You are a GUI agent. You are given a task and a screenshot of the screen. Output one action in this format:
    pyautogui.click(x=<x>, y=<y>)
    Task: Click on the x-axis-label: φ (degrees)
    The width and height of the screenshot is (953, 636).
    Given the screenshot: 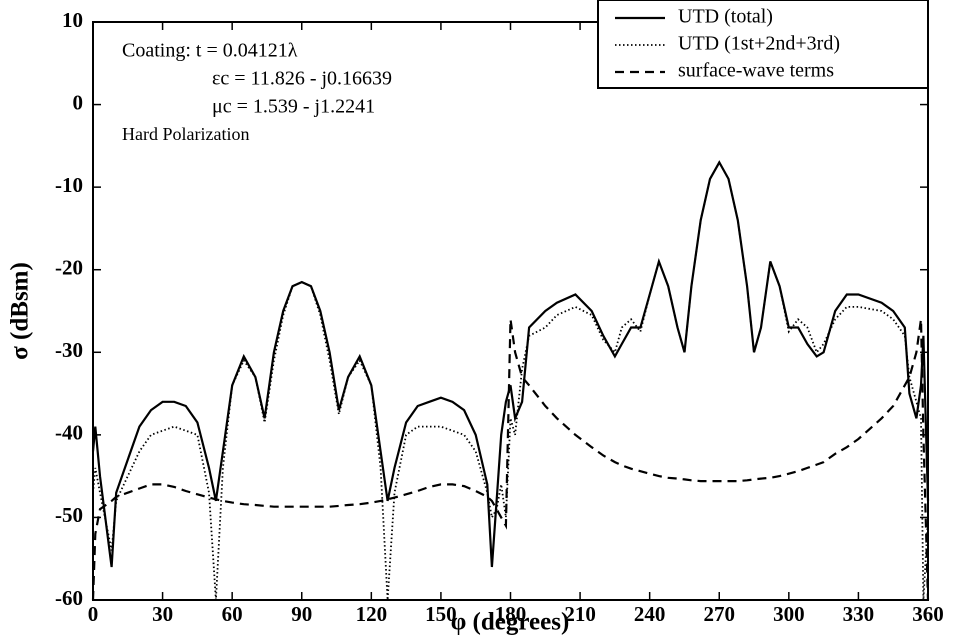 What is the action you would take?
    pyautogui.click(x=510, y=622)
    